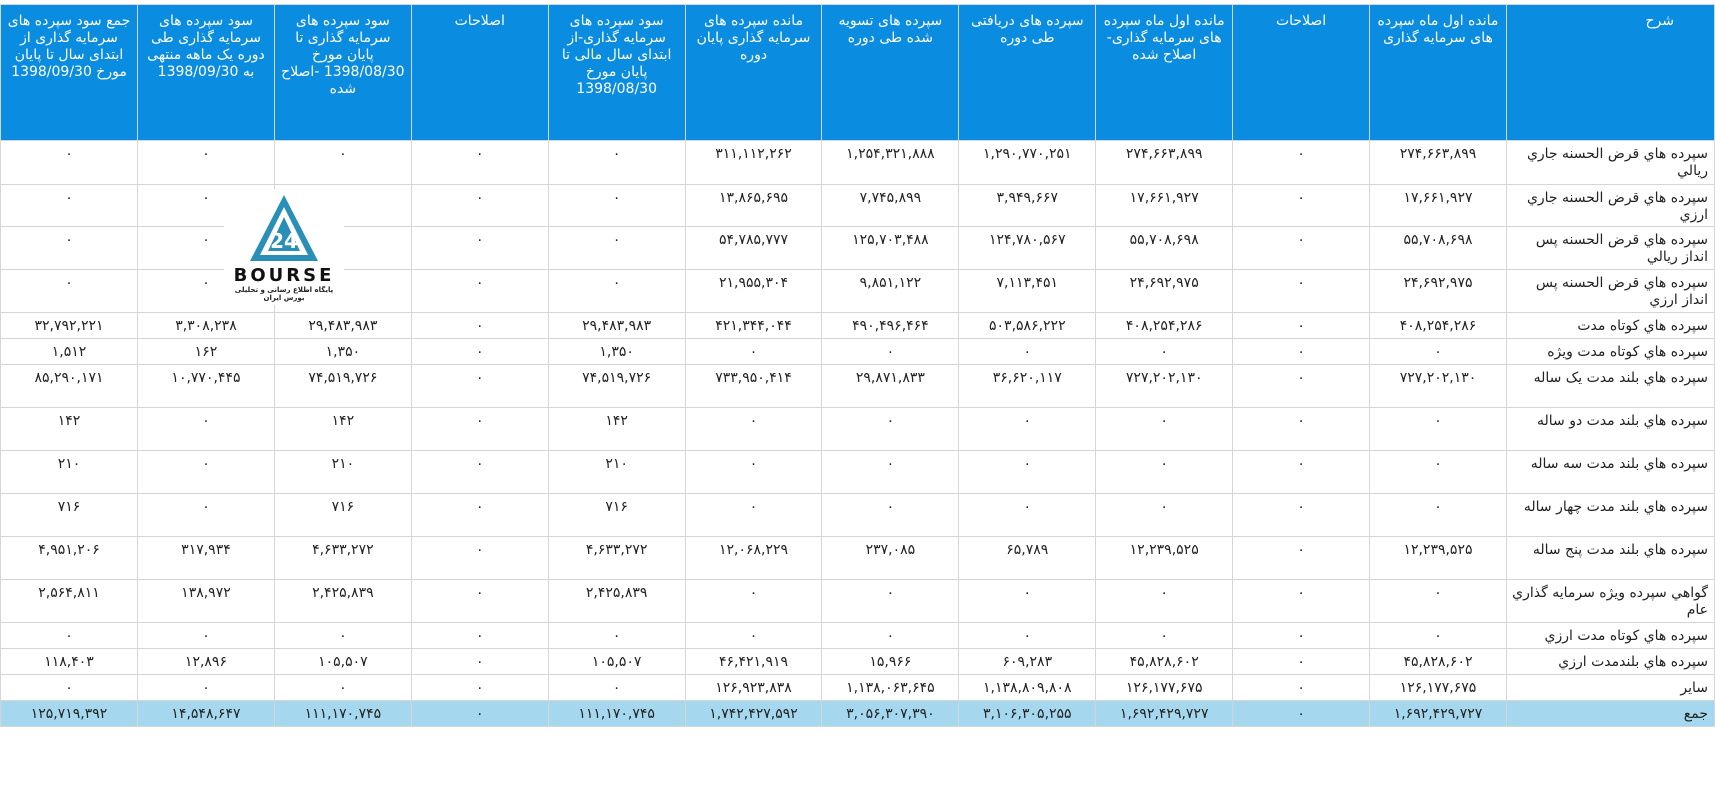 The width and height of the screenshot is (1715, 795). I want to click on row-description: سپرده هاي بلندمدت ارزي, so click(1610, 661).